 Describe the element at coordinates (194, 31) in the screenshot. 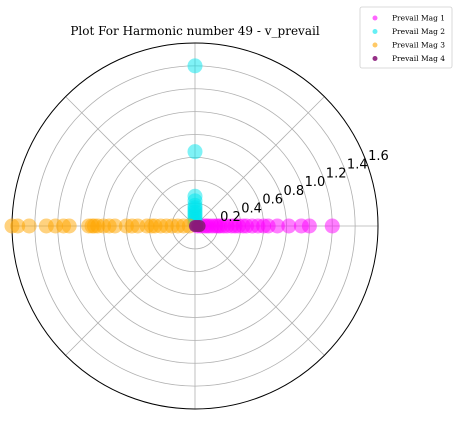

I see `chart-title: Plot For Harmonic number 49 - v_prevail` at that location.